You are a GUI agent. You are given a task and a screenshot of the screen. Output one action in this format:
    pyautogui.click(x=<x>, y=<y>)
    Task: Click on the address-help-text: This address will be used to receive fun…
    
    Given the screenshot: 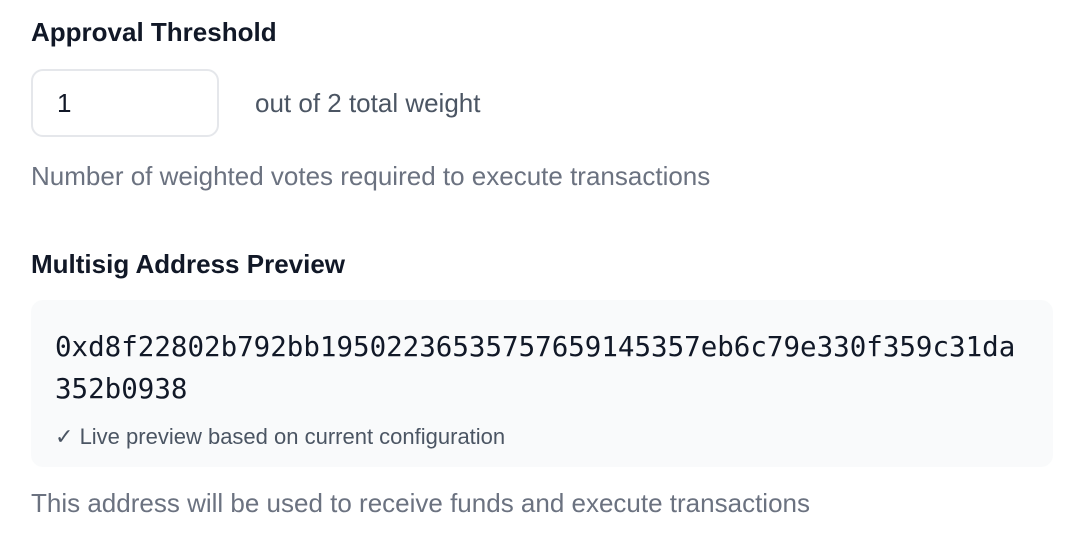 What is the action you would take?
    pyautogui.click(x=420, y=503)
    